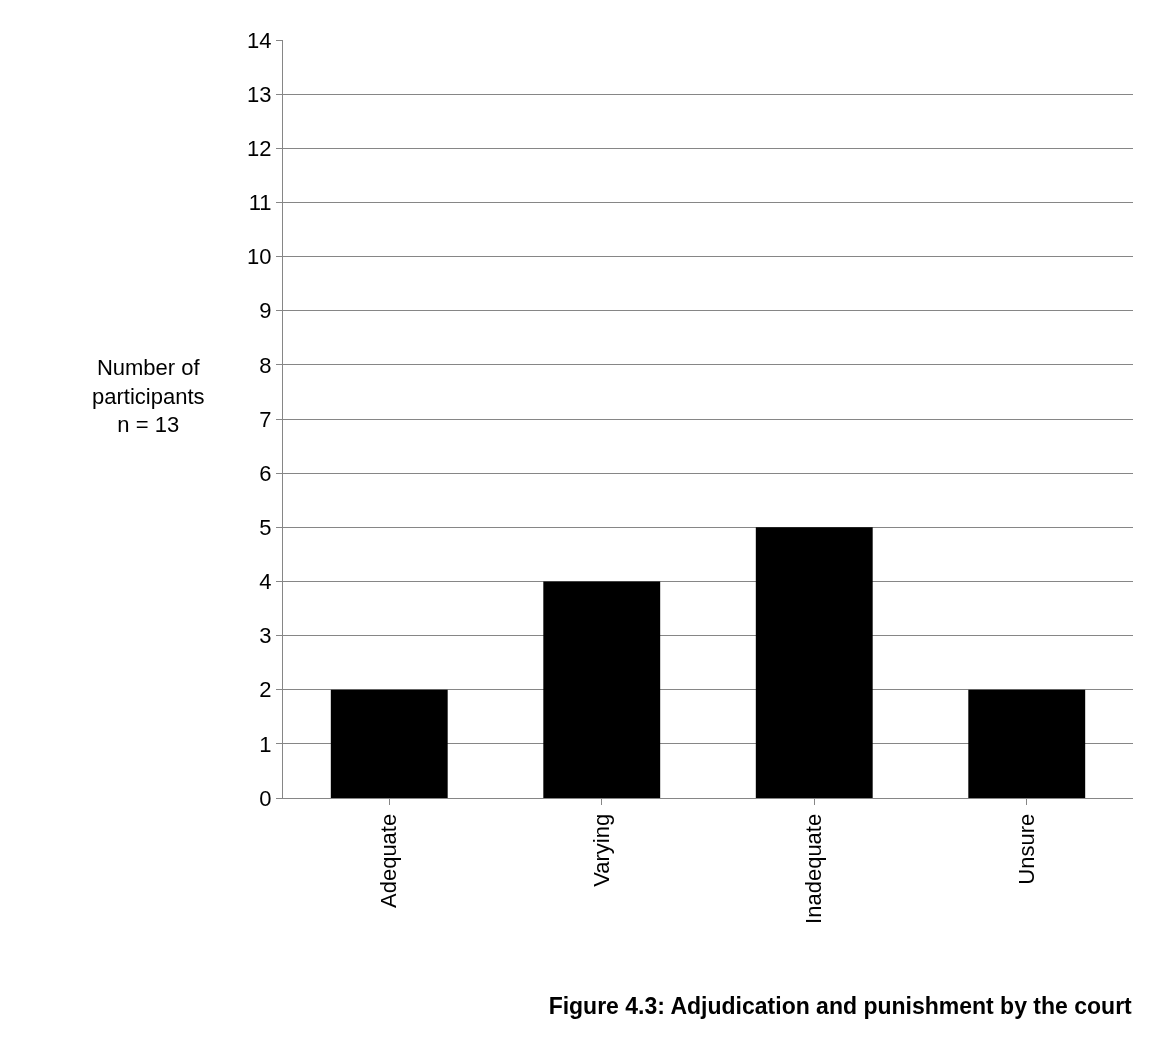 The height and width of the screenshot is (1051, 1149). What do you see at coordinates (265, 311) in the screenshot?
I see `y-tick-label: 9` at bounding box center [265, 311].